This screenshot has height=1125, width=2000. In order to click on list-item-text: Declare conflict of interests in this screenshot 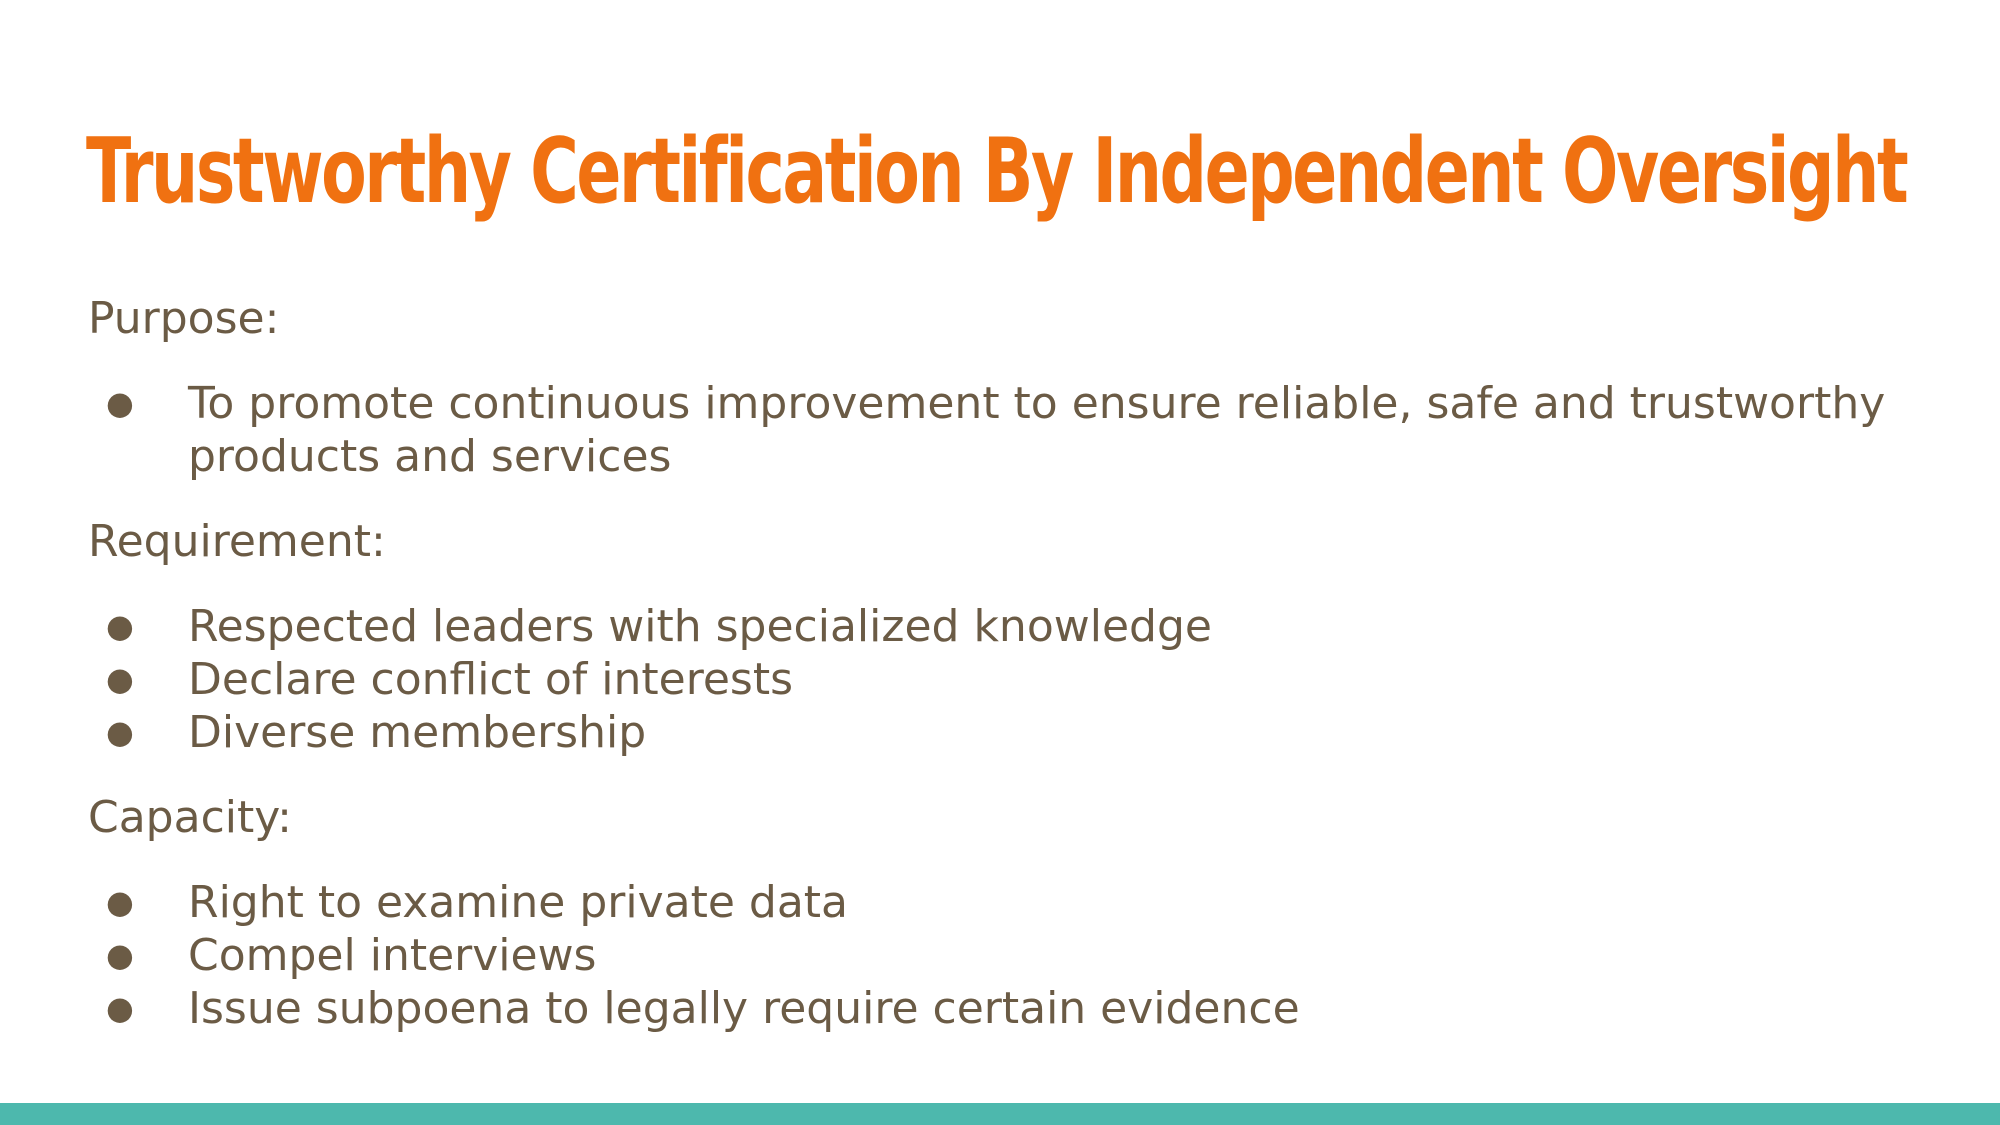, I will do `click(490, 679)`.